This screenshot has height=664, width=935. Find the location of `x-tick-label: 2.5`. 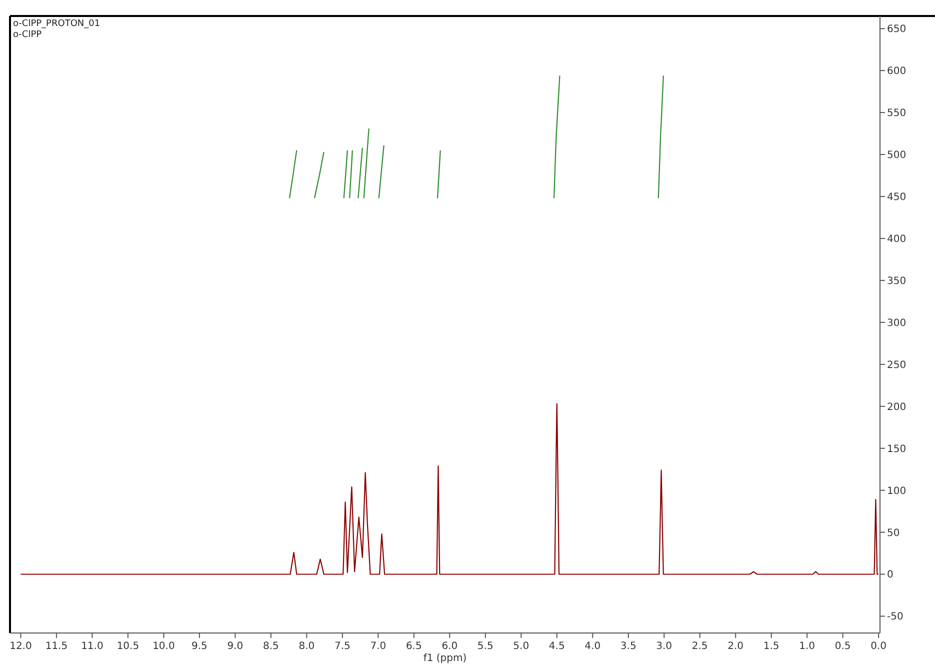

x-tick-label: 2.5 is located at coordinates (700, 646).